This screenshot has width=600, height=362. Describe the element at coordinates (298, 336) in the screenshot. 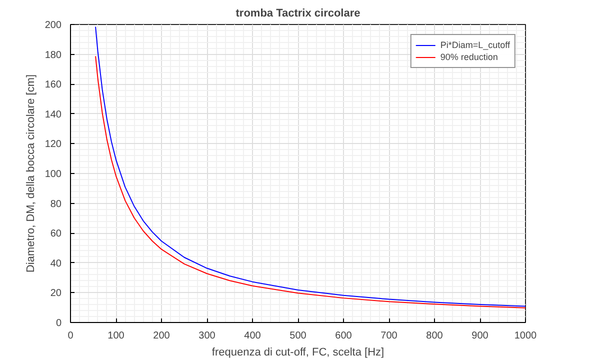

I see `x-tick-label: 500` at that location.